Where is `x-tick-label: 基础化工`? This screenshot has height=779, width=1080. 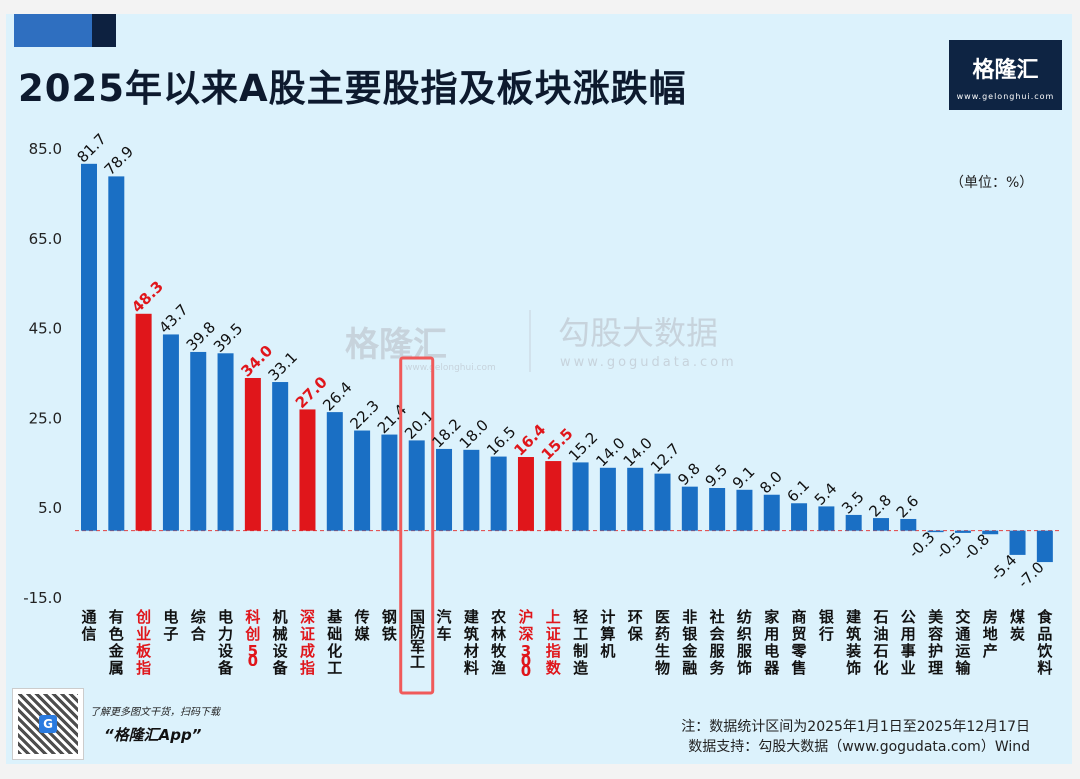
x-tick-label: 基础化工 is located at coordinates (334, 642).